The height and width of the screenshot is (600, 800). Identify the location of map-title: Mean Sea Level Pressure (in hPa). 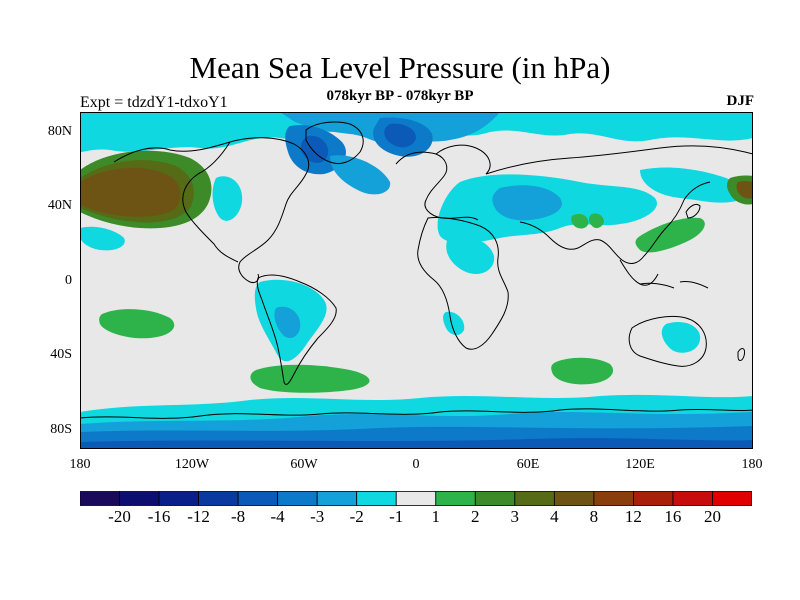
(400, 67).